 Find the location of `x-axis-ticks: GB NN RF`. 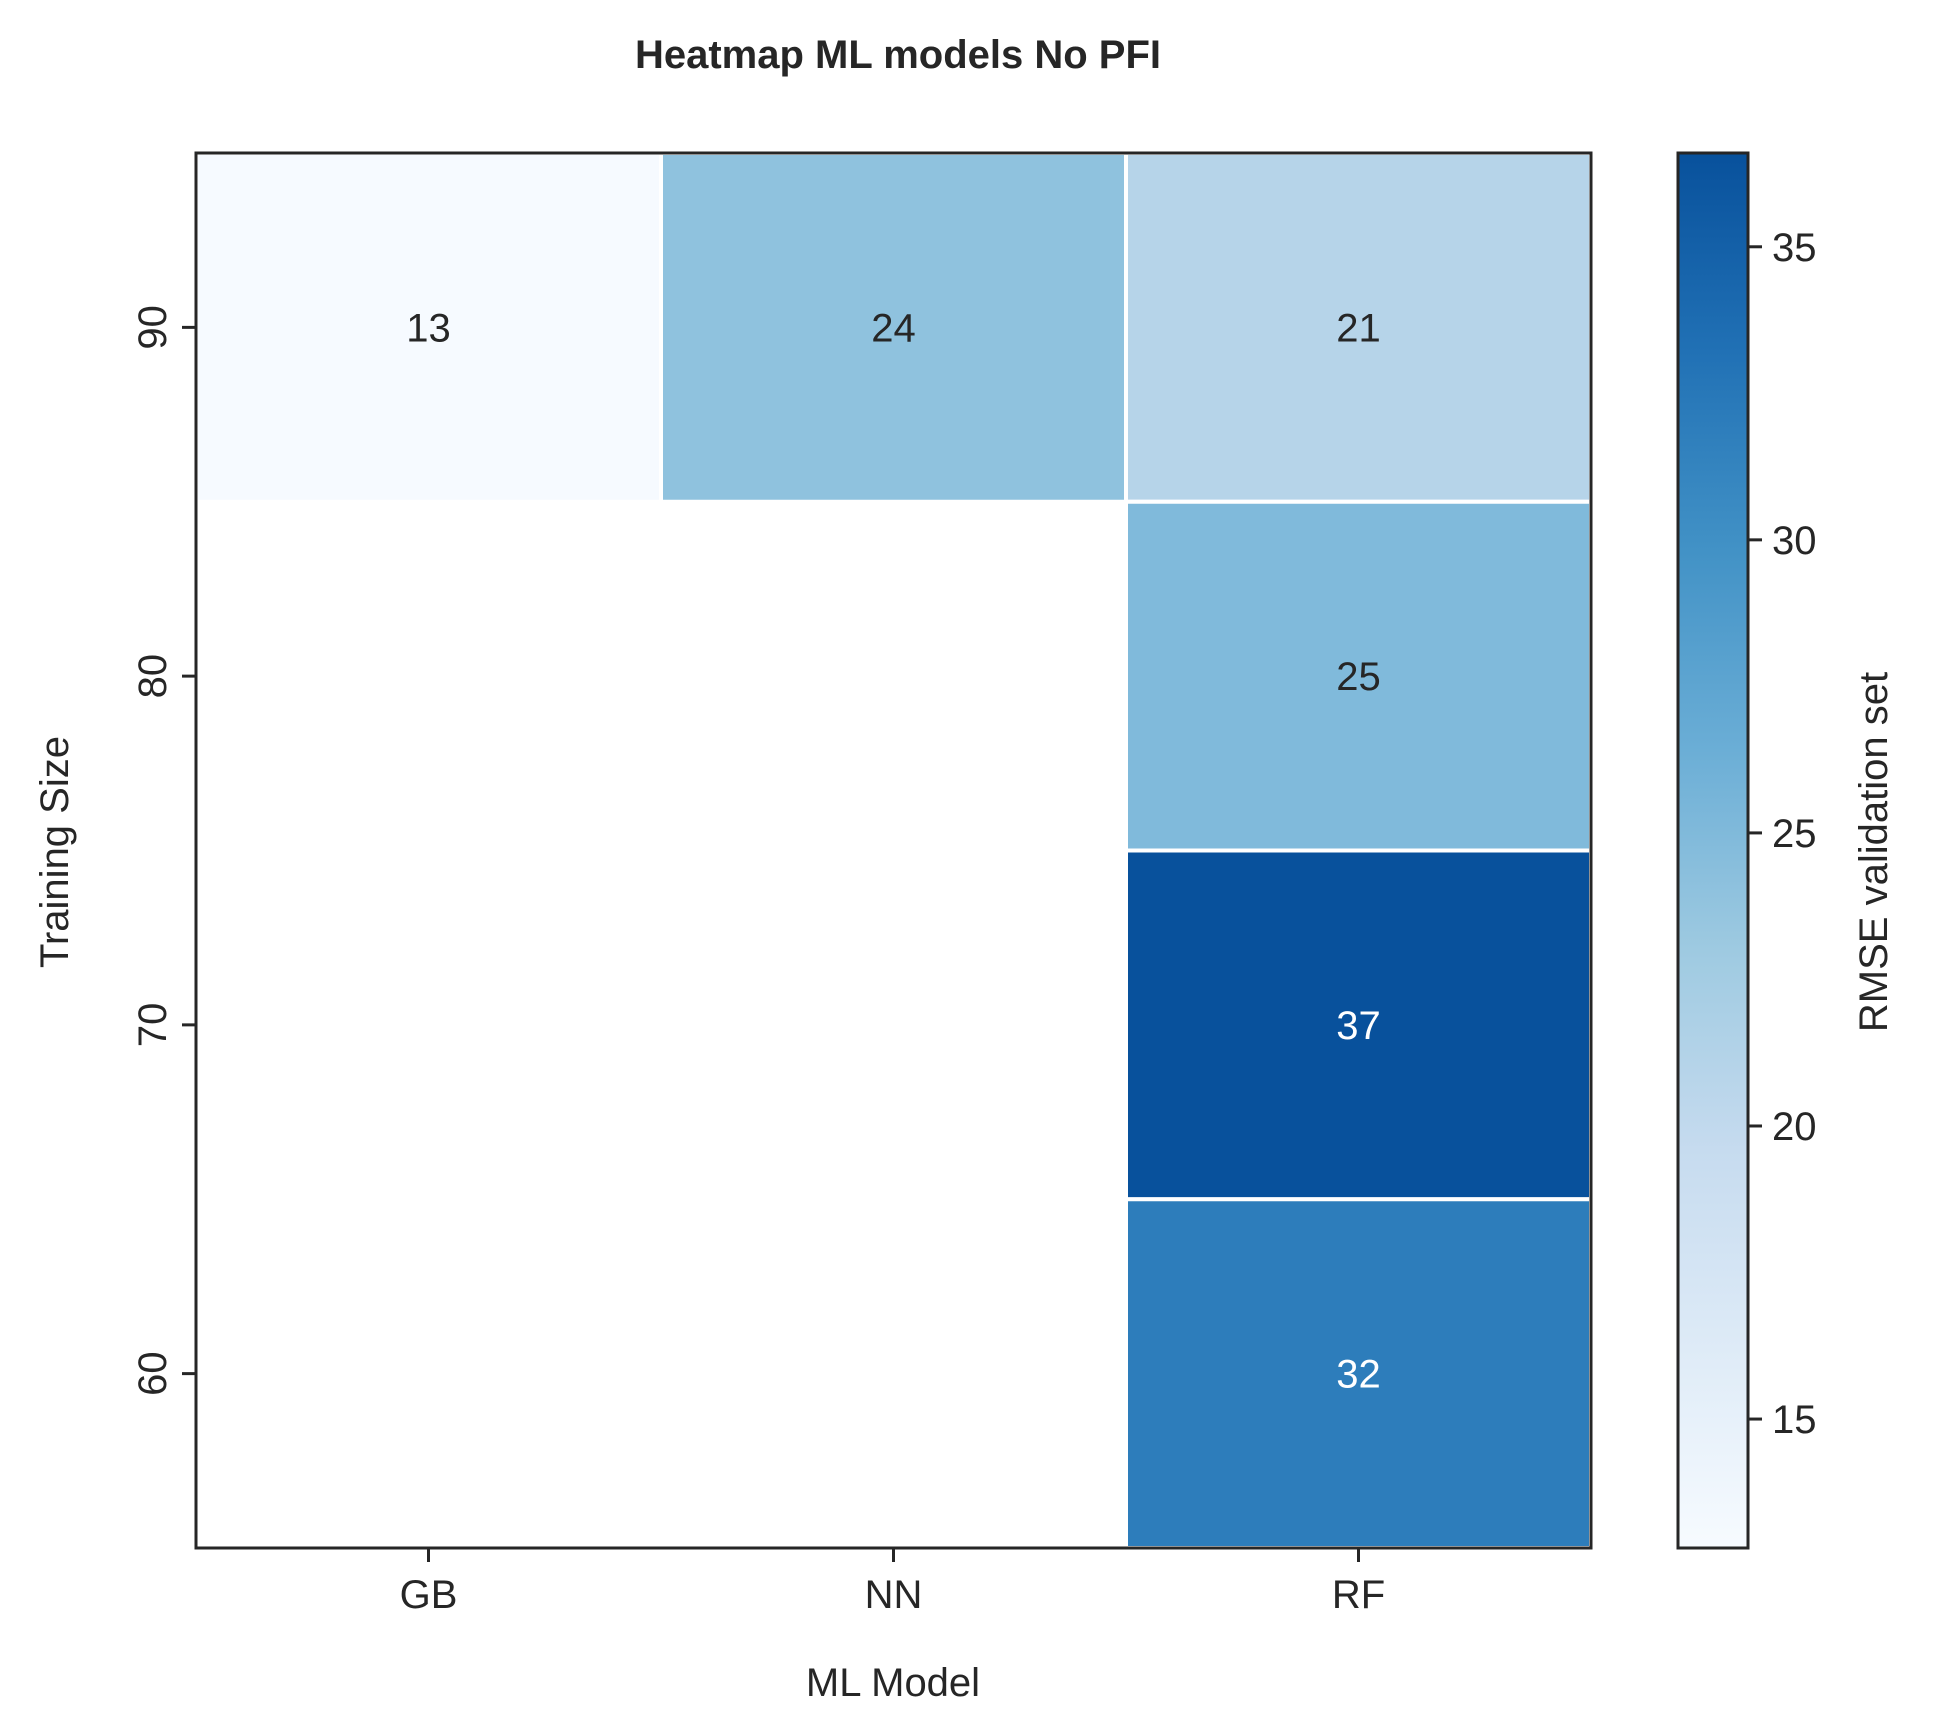

x-axis-ticks: GB NN RF is located at coordinates (892, 1582).